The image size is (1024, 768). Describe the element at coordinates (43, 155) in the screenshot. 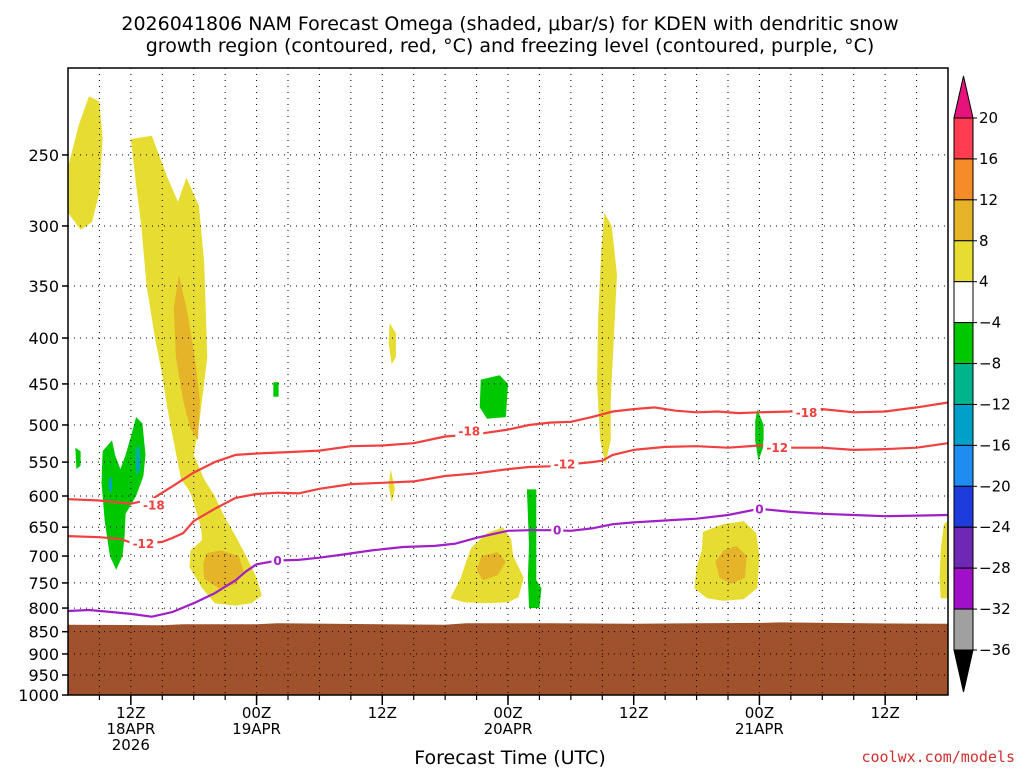

I see `y-tick-label: 250` at that location.